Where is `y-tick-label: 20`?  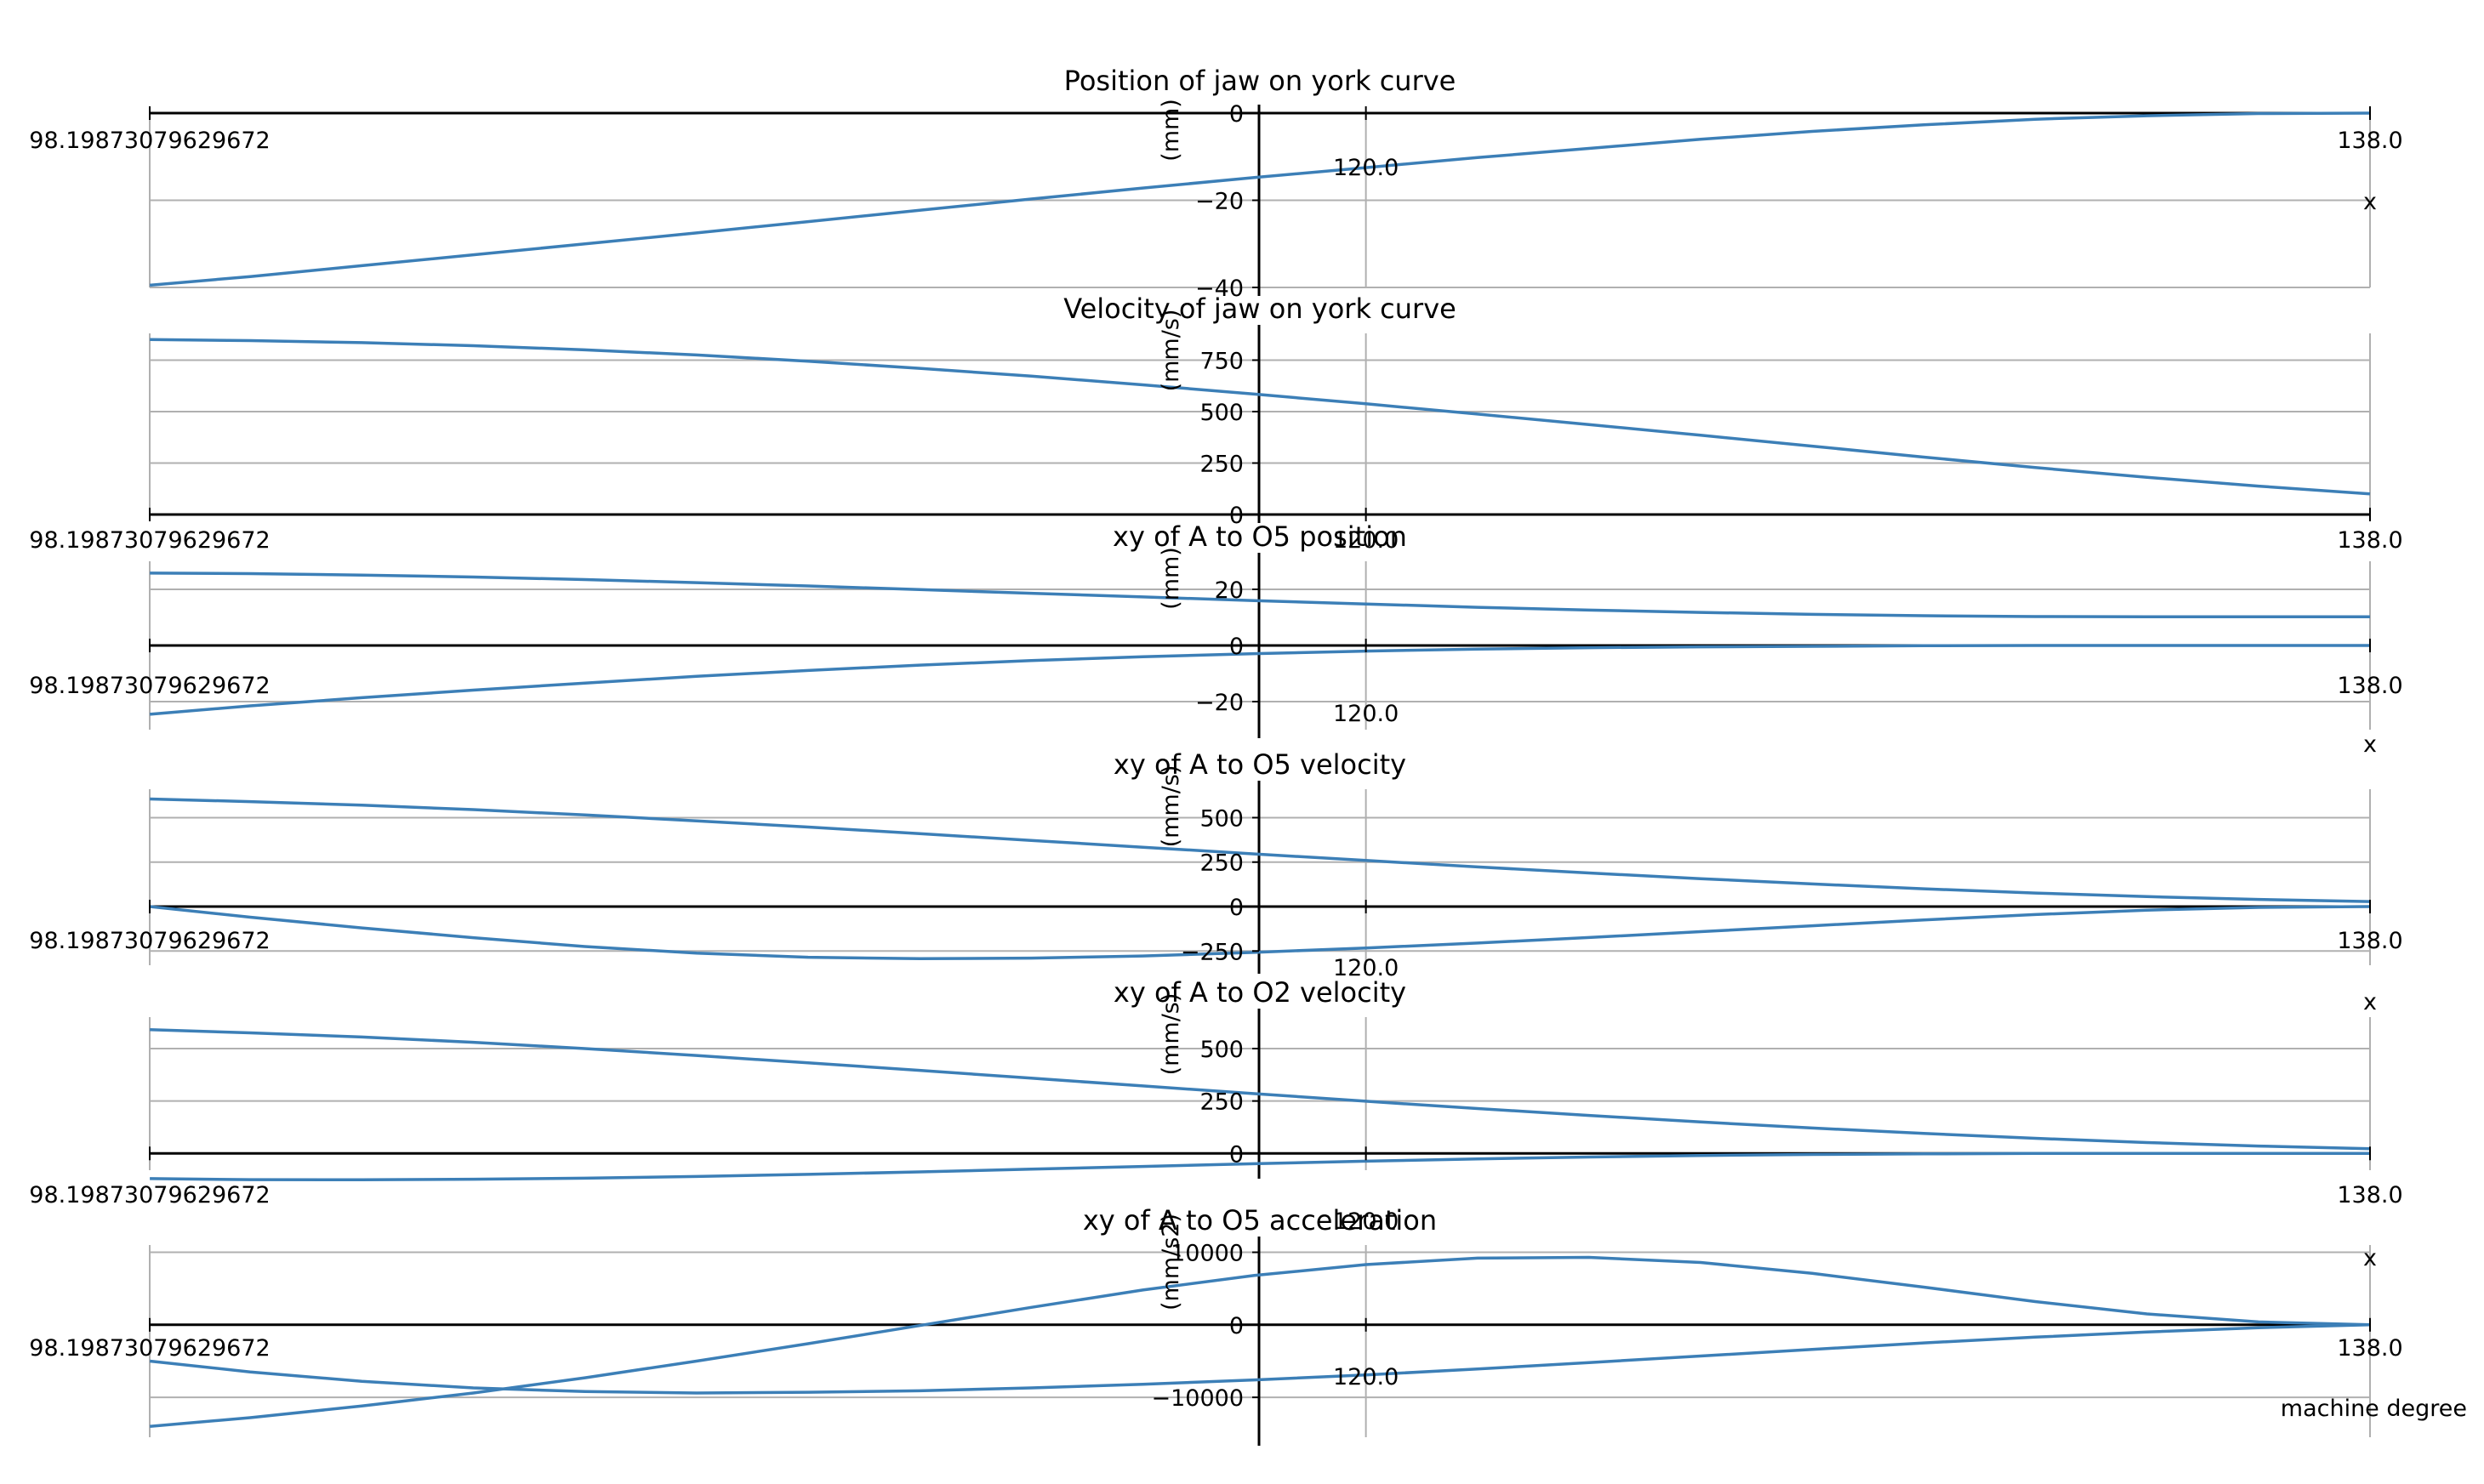
y-tick-label: 20 is located at coordinates (1229, 590).